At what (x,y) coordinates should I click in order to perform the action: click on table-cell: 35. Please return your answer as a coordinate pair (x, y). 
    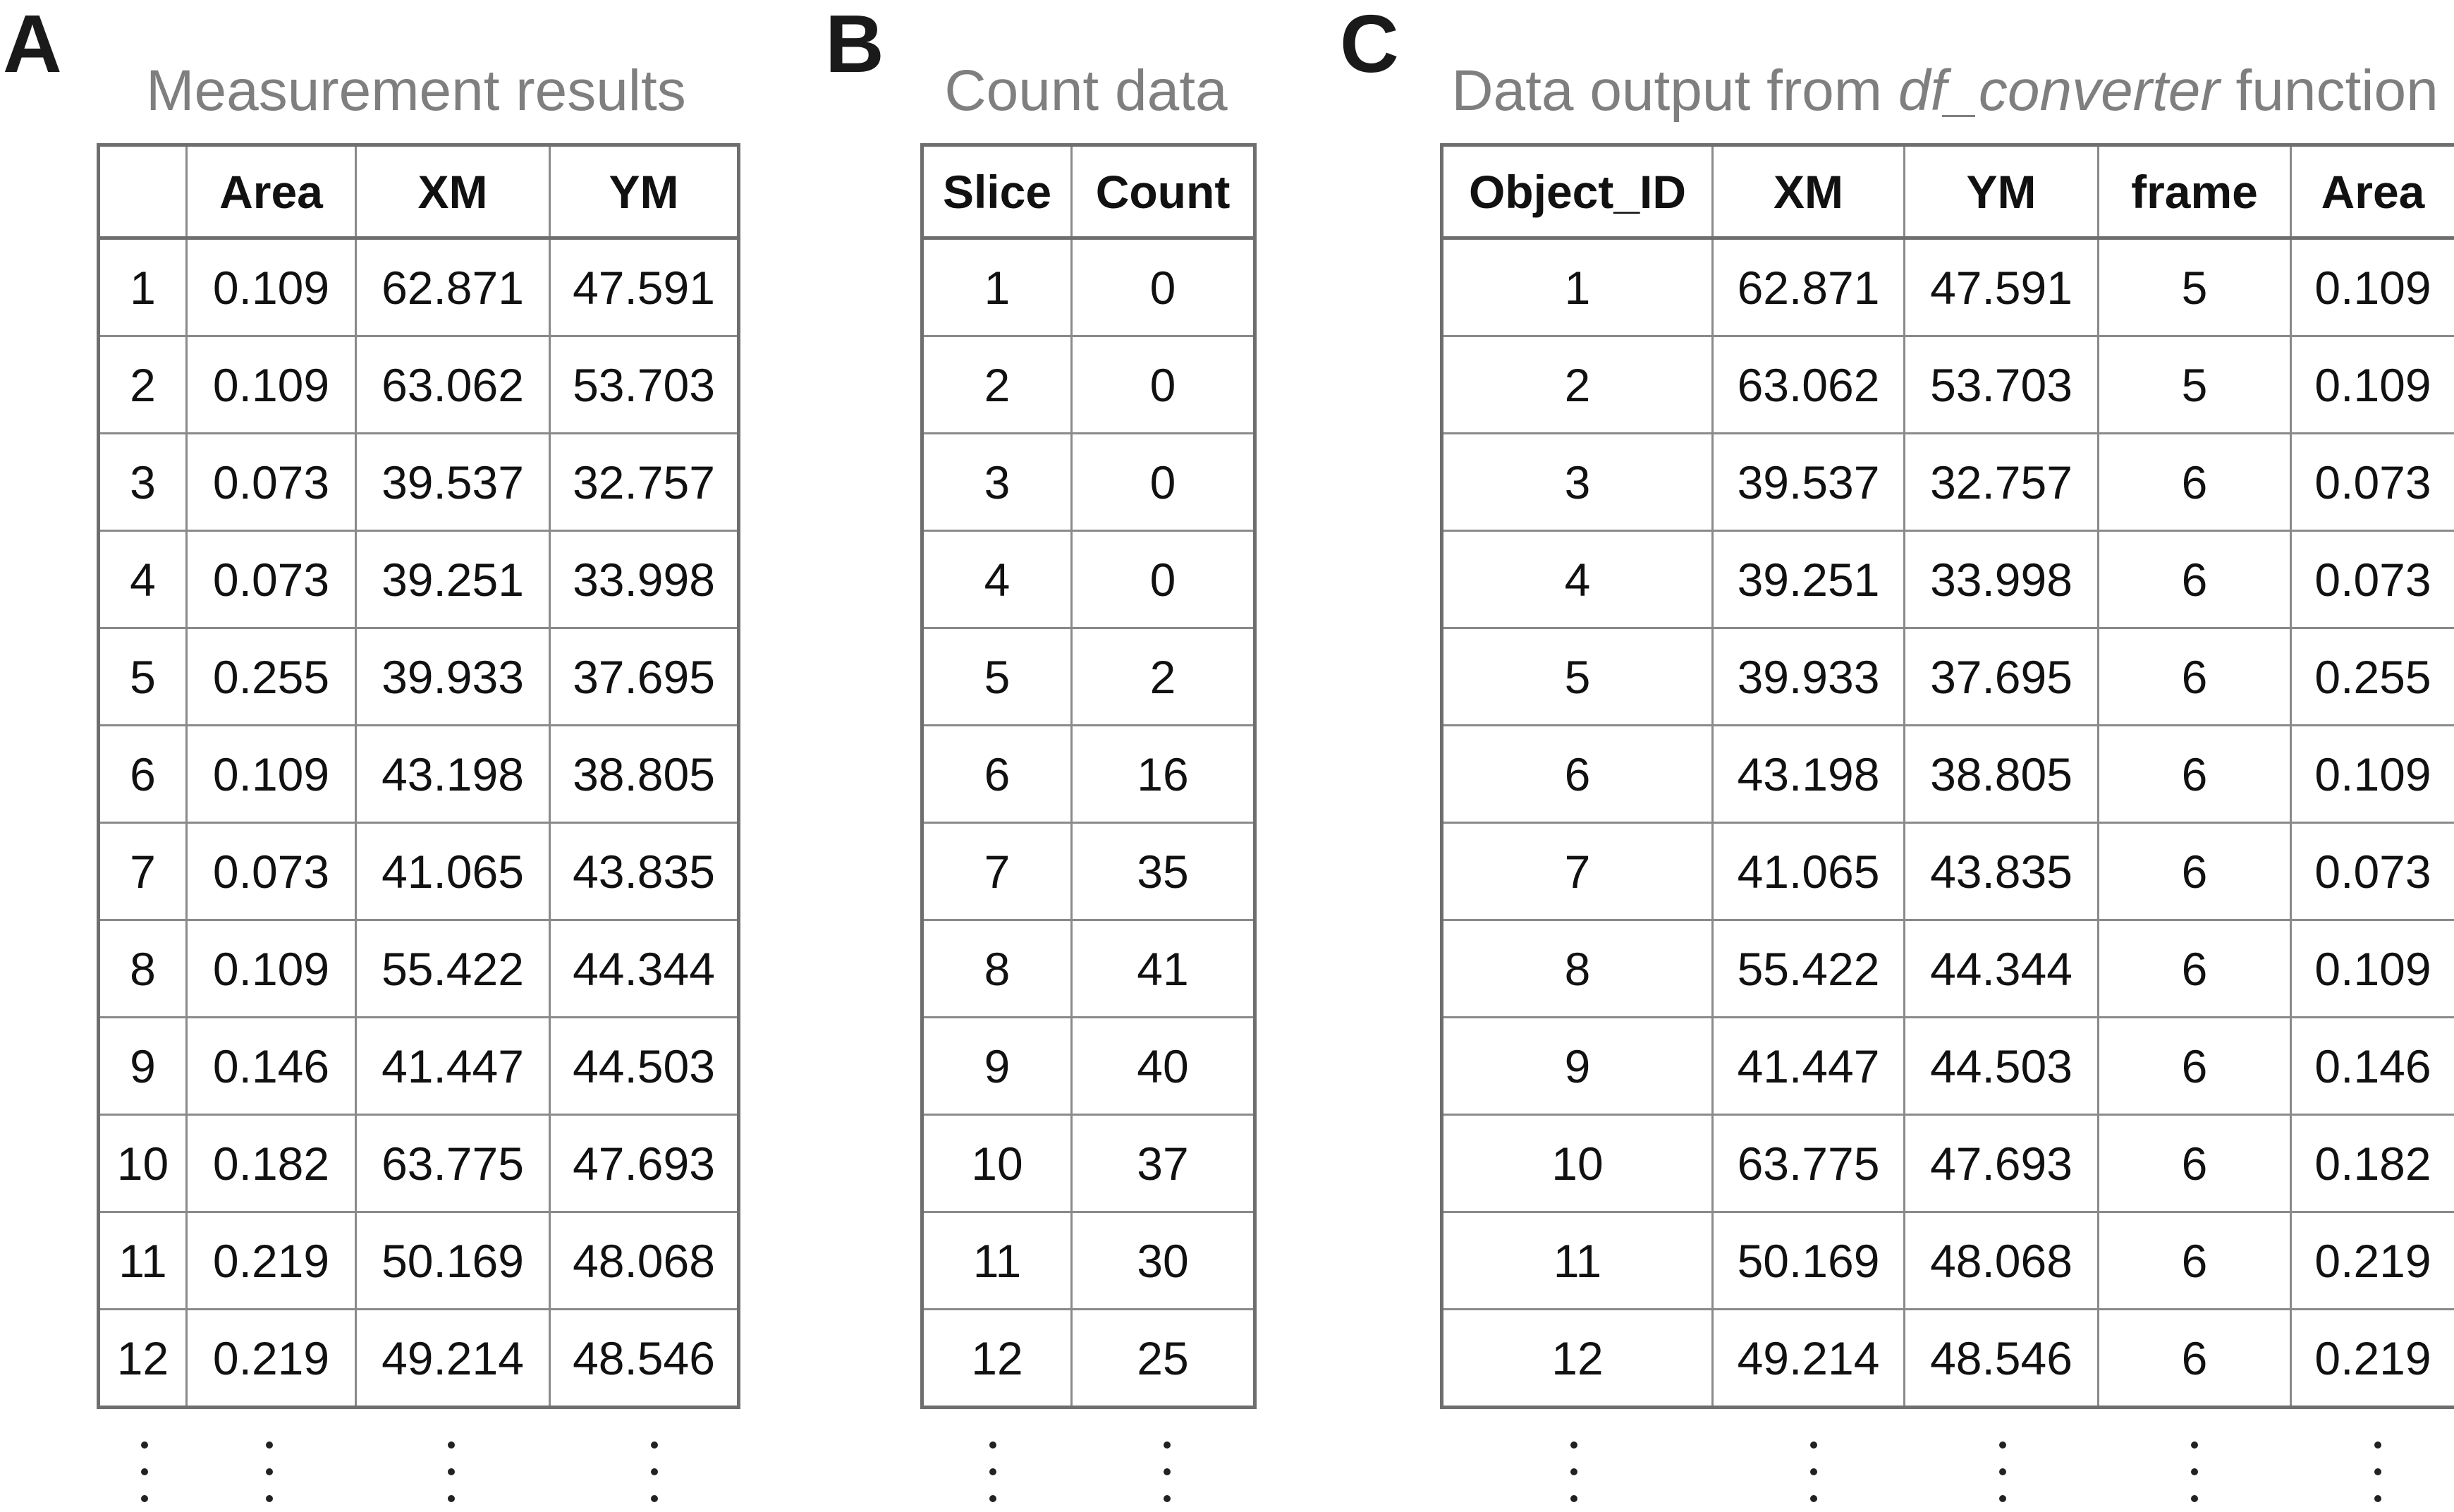
    Looking at the image, I should click on (1163, 871).